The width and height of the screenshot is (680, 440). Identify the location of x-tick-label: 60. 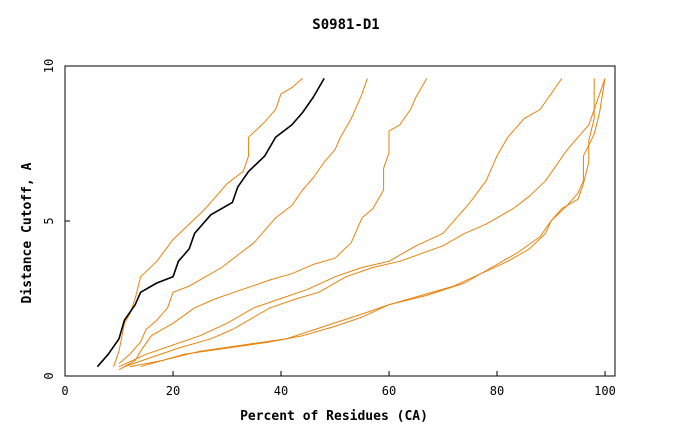
(389, 391).